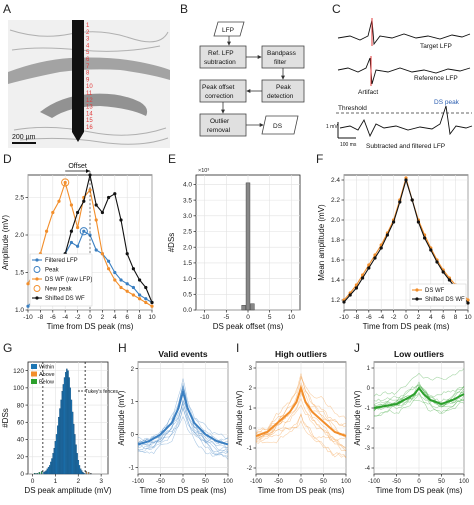 This screenshot has width=474, height=505. I want to click on mean-trace, so click(301, 410).